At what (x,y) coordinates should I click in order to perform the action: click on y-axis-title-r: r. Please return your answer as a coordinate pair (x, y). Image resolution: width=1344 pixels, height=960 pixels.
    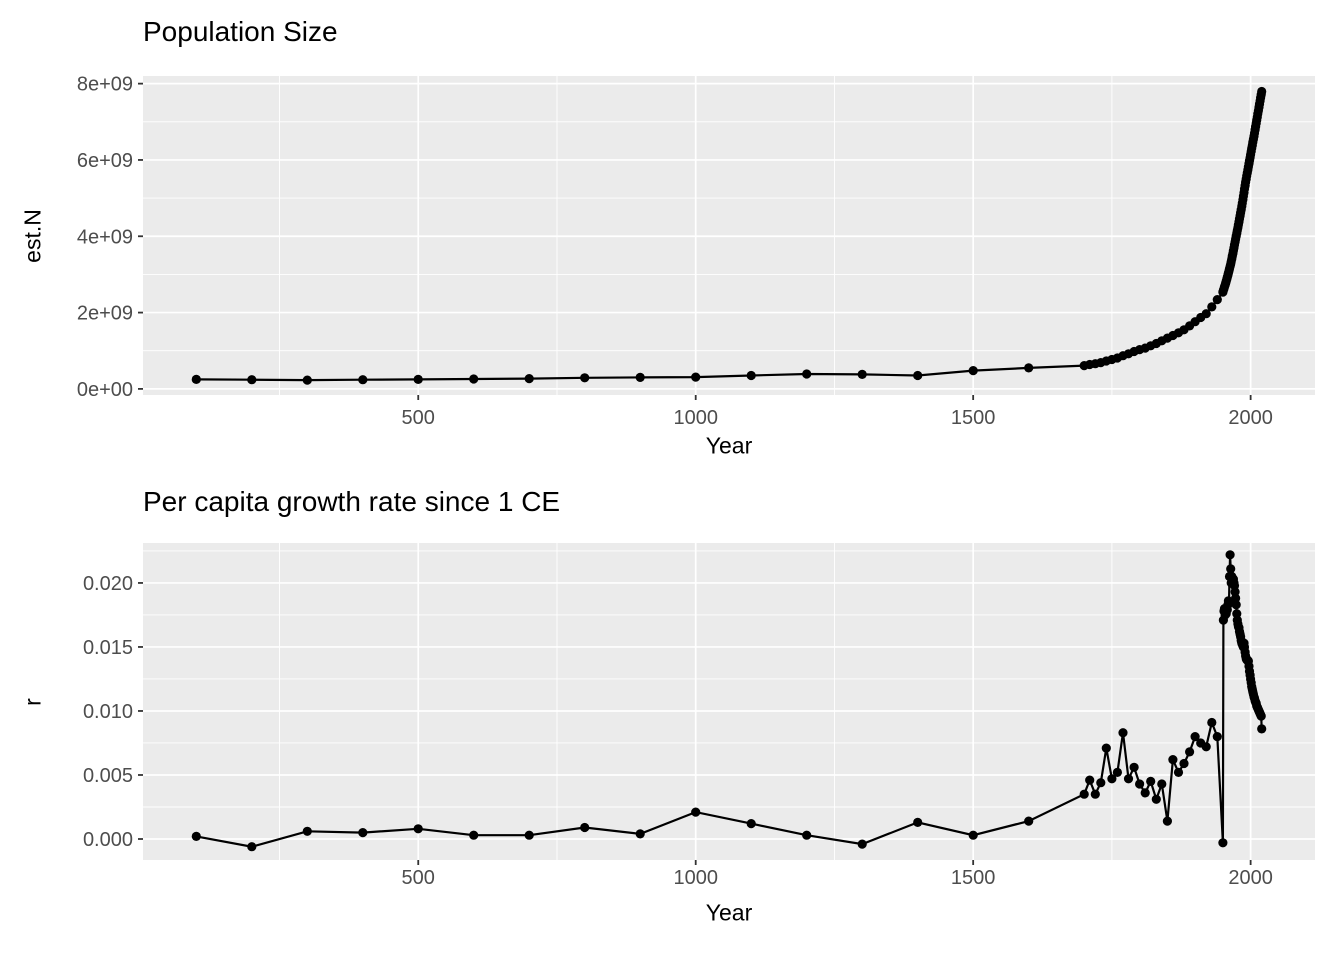
    Looking at the image, I should click on (32, 702).